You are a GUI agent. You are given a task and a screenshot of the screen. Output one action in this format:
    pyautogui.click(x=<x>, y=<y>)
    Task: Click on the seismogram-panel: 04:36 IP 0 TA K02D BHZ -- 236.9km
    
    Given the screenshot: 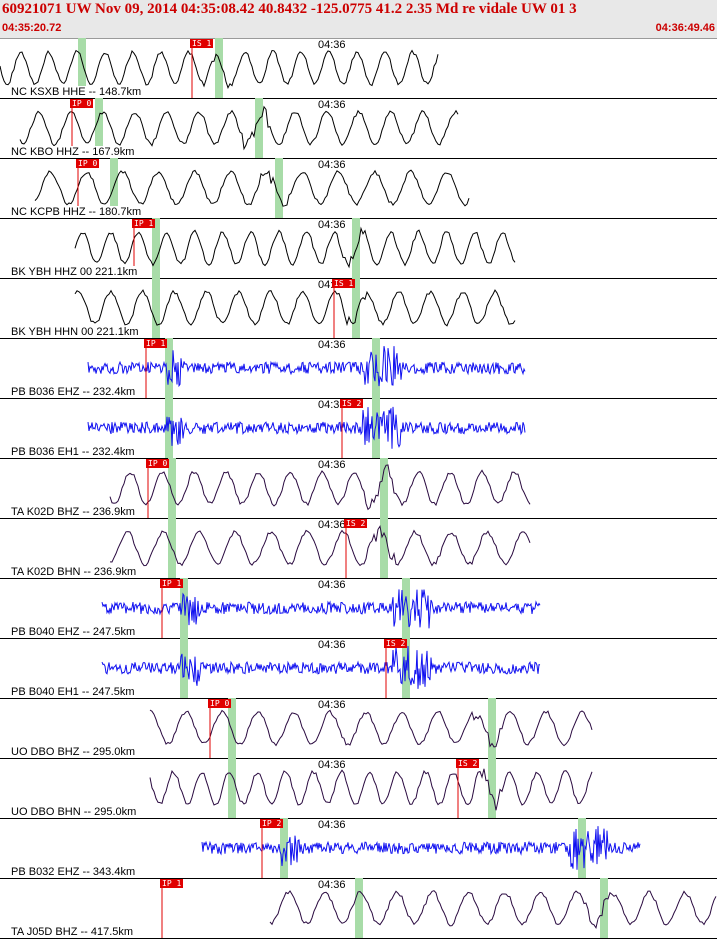 What is the action you would take?
    pyautogui.click(x=358, y=488)
    